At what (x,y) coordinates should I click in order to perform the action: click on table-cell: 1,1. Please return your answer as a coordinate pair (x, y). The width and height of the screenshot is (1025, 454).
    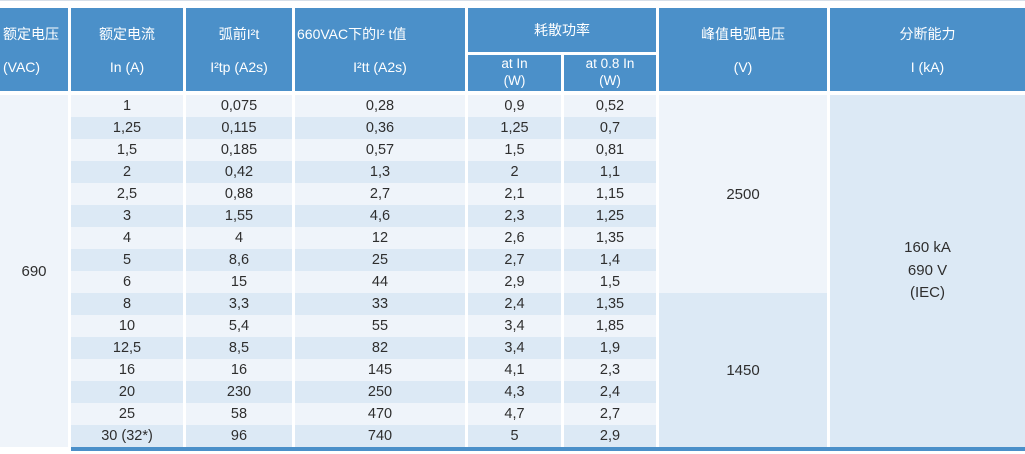
    Looking at the image, I should click on (610, 172).